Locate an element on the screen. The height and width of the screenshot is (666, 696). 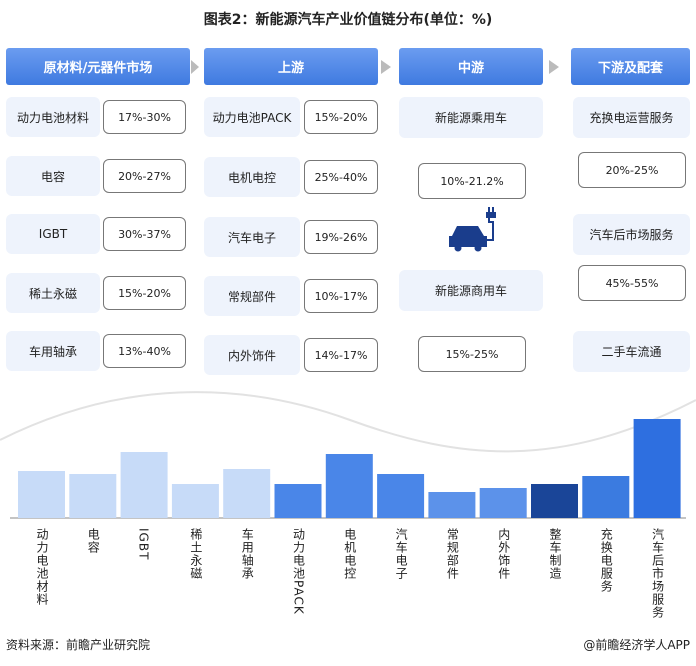
item-label: 电容 is located at coordinates (53, 176).